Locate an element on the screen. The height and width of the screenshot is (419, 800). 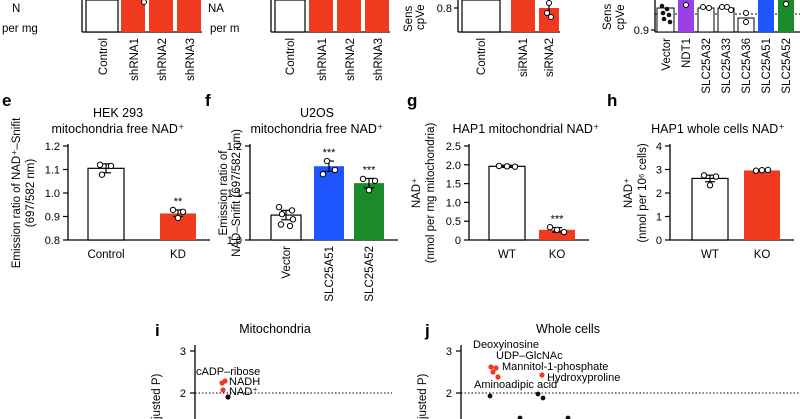
point-label-mannitol: Mannitol-1-phosphate is located at coordinates (555, 367).